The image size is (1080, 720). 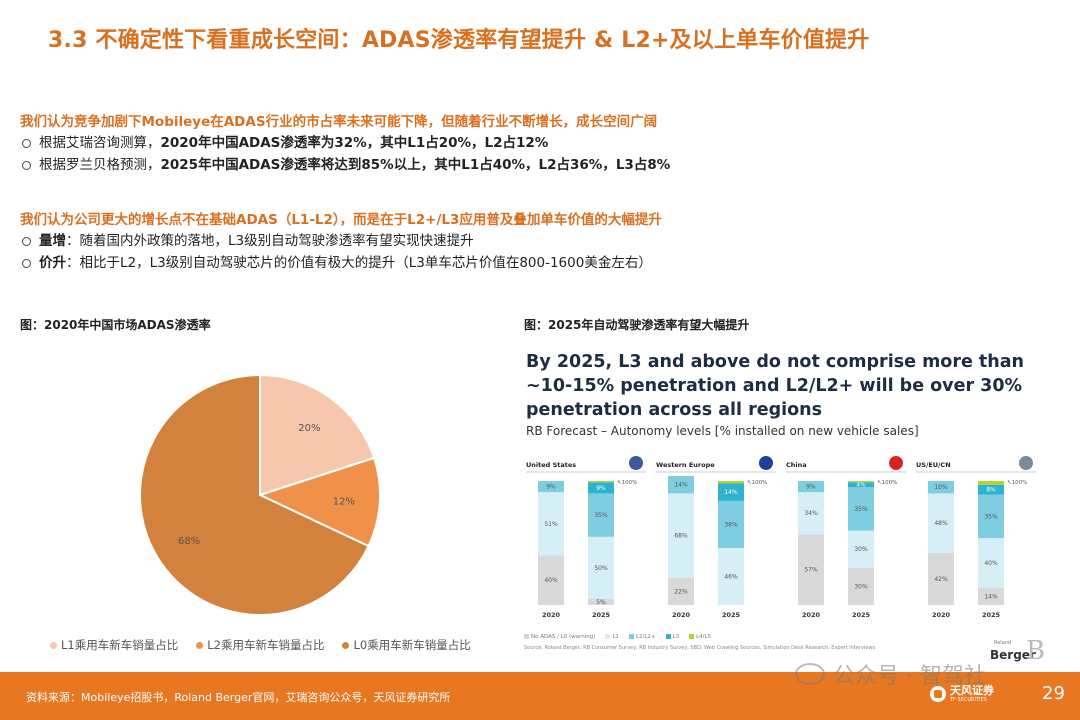 What do you see at coordinates (811, 570) in the screenshot?
I see `bar-segment-label: 57%` at bounding box center [811, 570].